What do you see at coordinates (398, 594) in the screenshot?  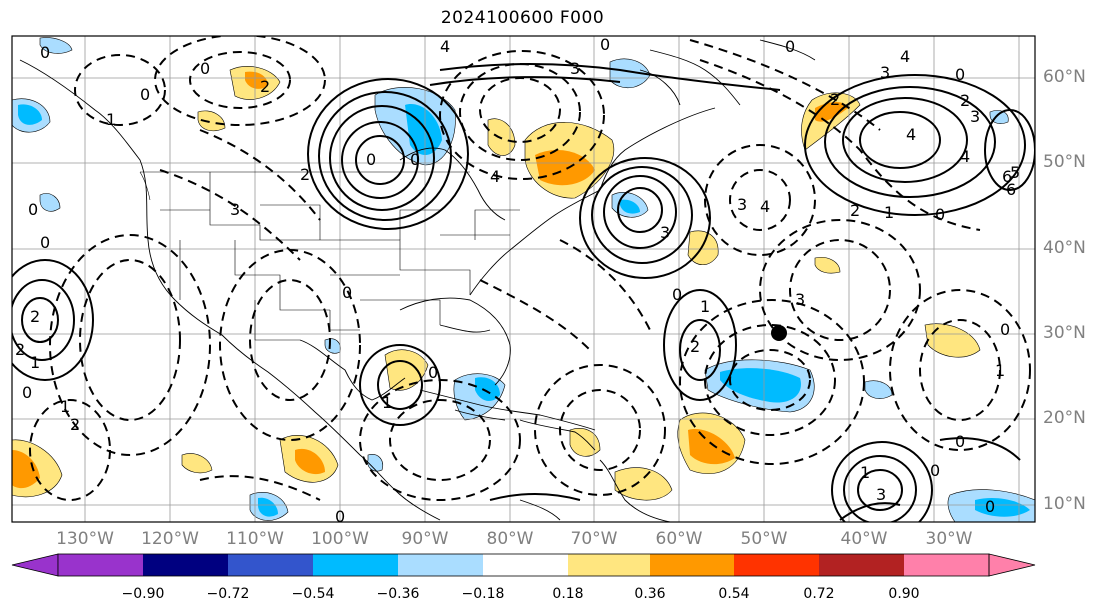 I see `colorbar-tick-label: −0.36` at bounding box center [398, 594].